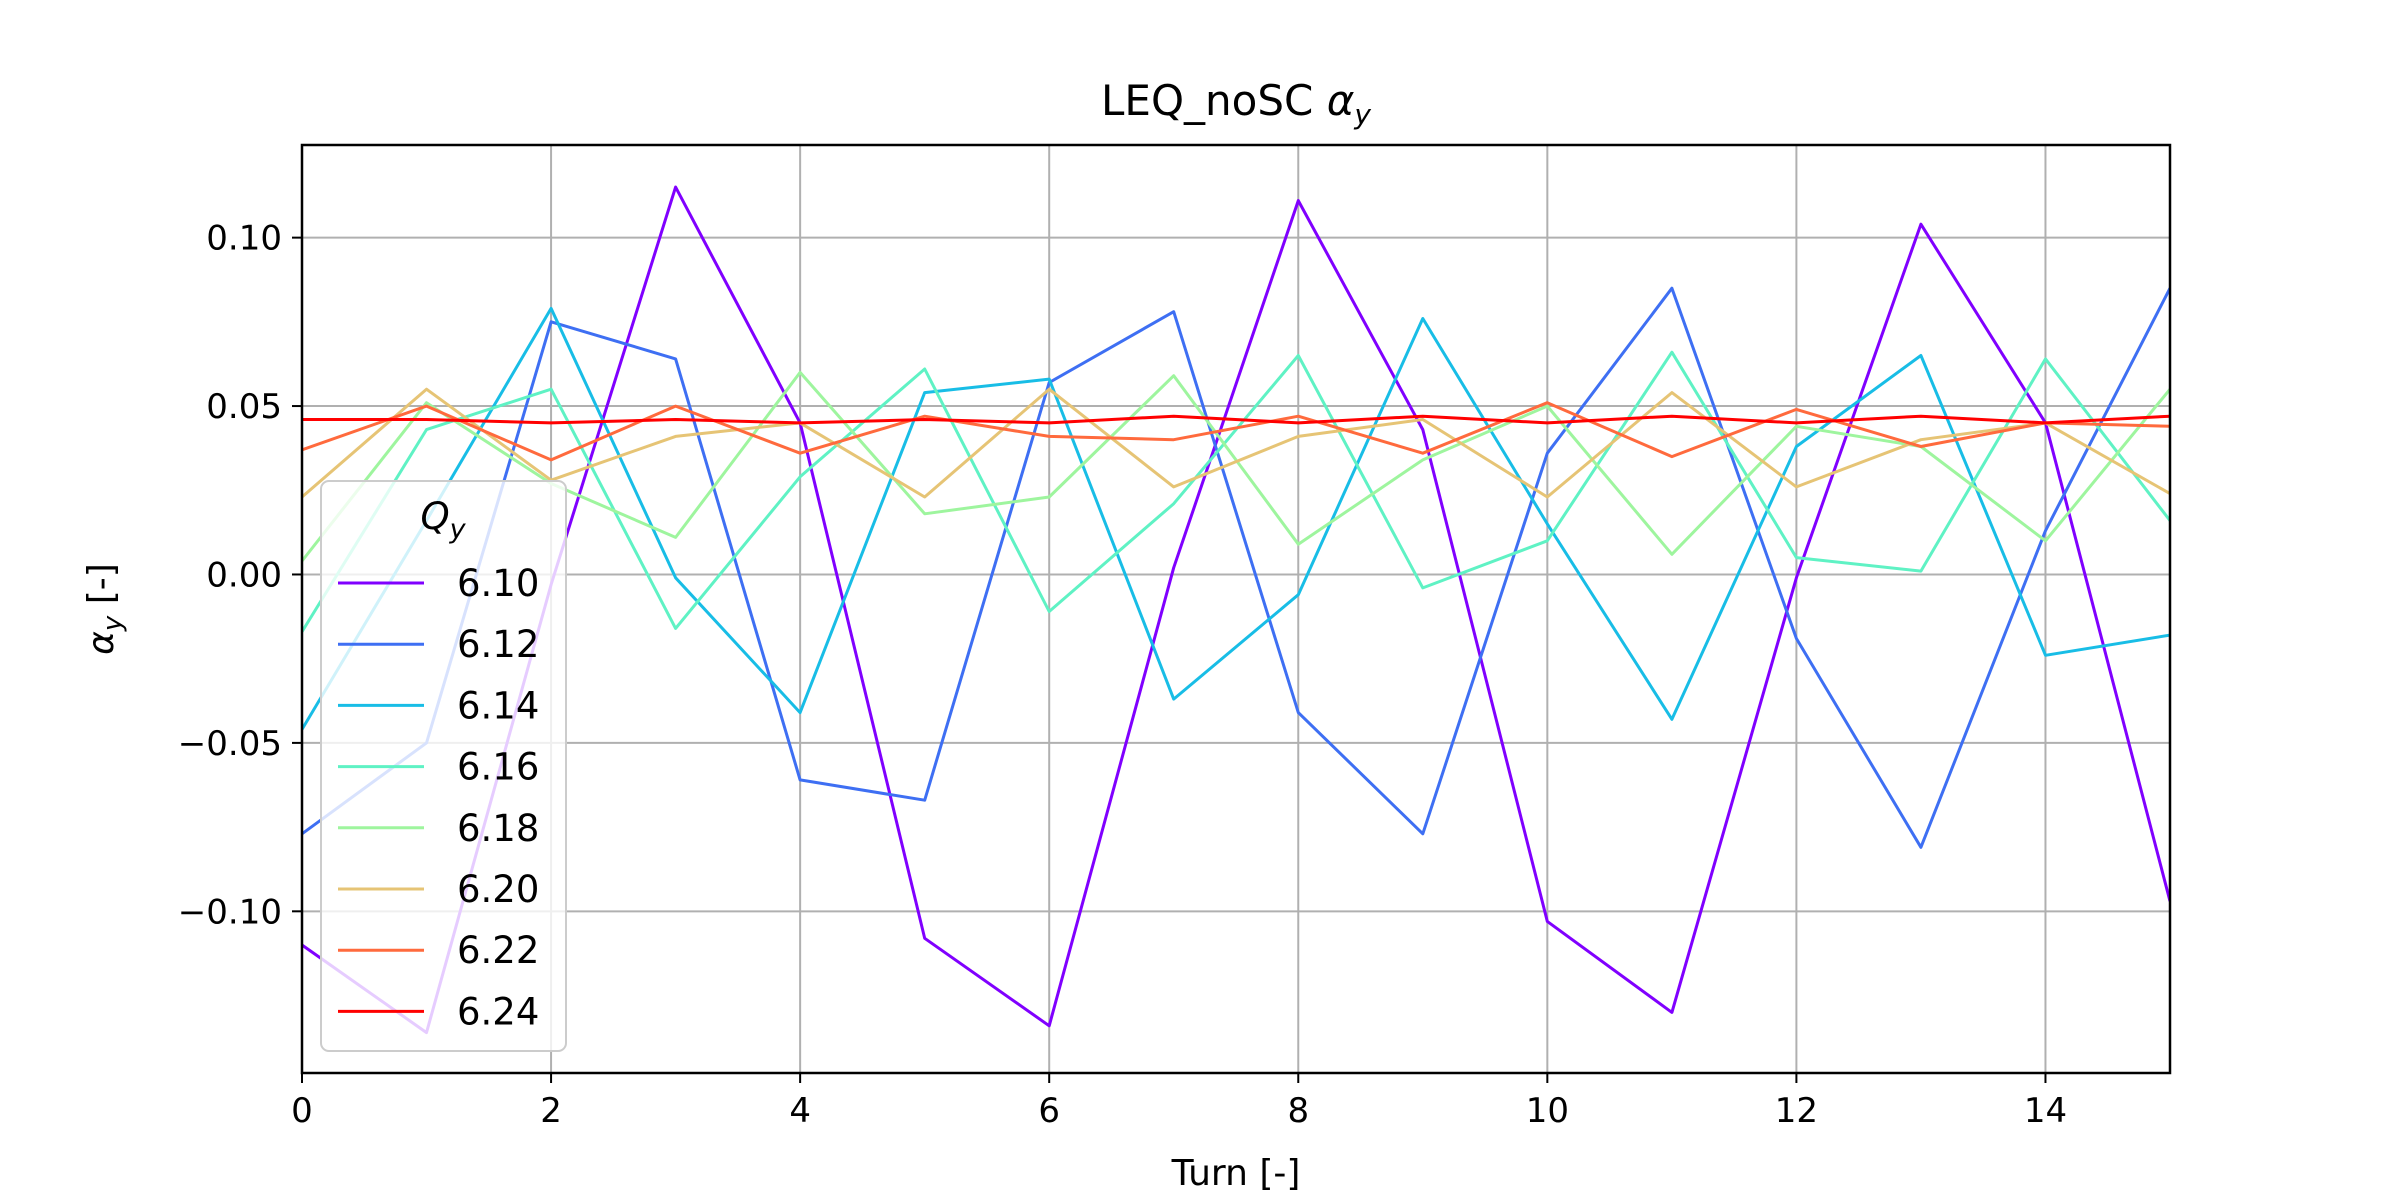 The width and height of the screenshot is (2400, 1200). Describe the element at coordinates (2045, 1111) in the screenshot. I see `x-tick-label: 14` at that location.